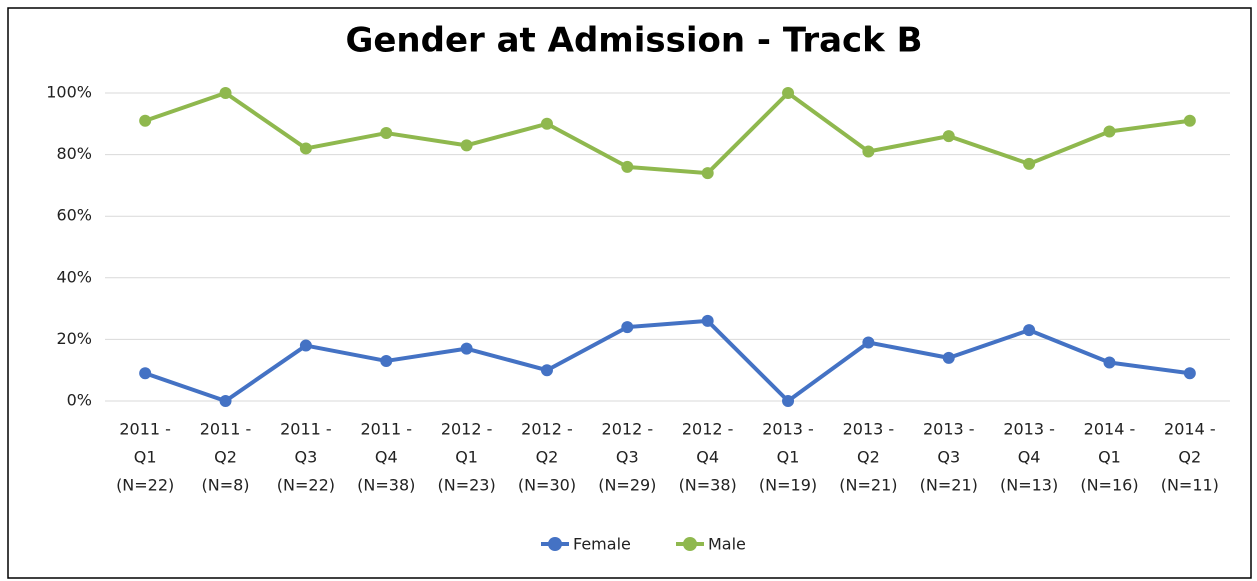 The image size is (1257, 581). Describe the element at coordinates (226, 485) in the screenshot. I see `x-tick-label: (N=8)` at that location.